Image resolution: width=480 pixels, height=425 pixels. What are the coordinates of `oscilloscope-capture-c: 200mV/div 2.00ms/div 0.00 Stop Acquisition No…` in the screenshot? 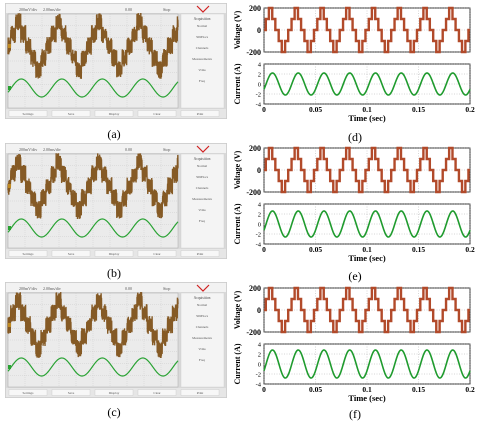 It's located at (116, 340).